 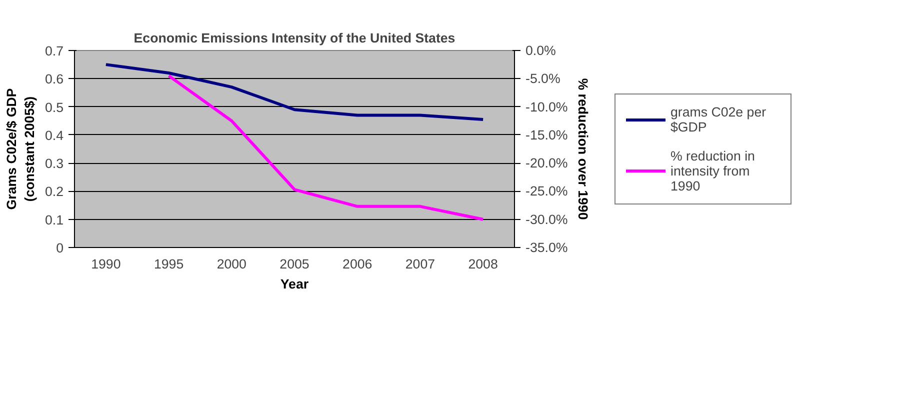 I want to click on x-tick-label: 2008, so click(x=483, y=264).